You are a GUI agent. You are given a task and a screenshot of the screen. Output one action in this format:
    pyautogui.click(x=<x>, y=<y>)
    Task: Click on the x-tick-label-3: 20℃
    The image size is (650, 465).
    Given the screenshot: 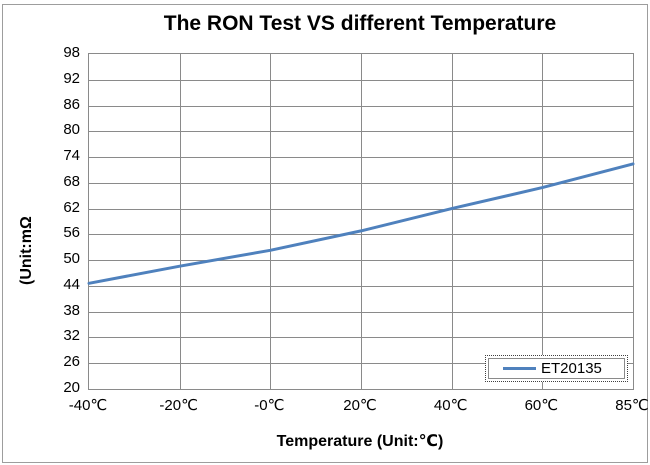 What is the action you would take?
    pyautogui.click(x=360, y=405)
    